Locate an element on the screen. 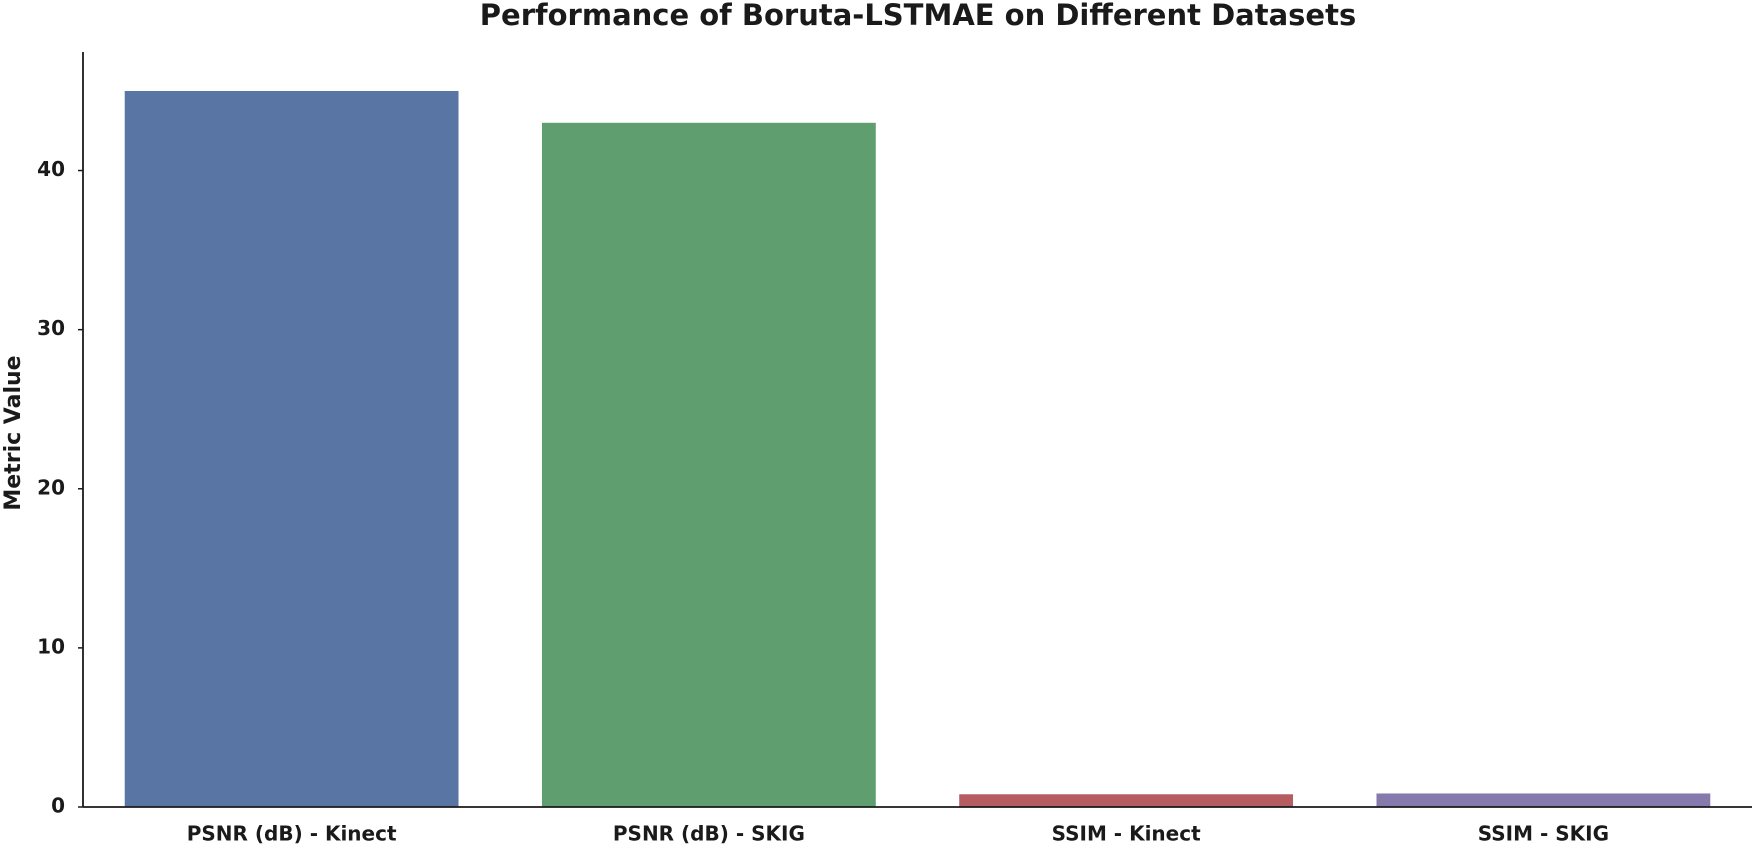 The width and height of the screenshot is (1755, 849). y-axis-label: Metric Value is located at coordinates (13, 432).